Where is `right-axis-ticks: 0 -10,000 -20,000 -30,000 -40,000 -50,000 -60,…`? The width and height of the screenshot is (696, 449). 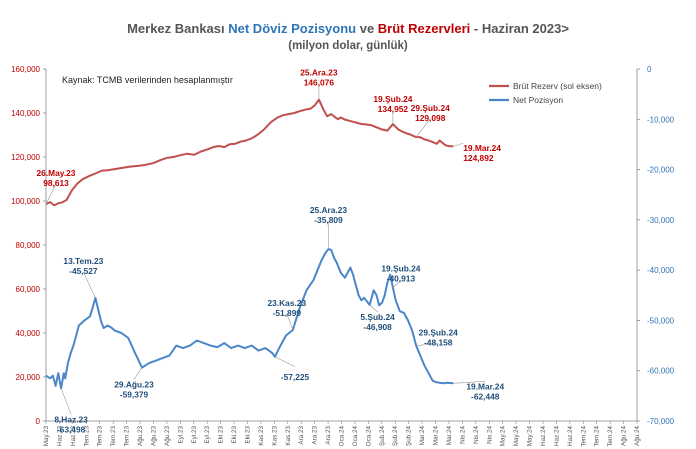
right-axis-ticks: 0 -10,000 -20,000 -30,000 -40,000 -50,000 -60,… is located at coordinates (656, 245).